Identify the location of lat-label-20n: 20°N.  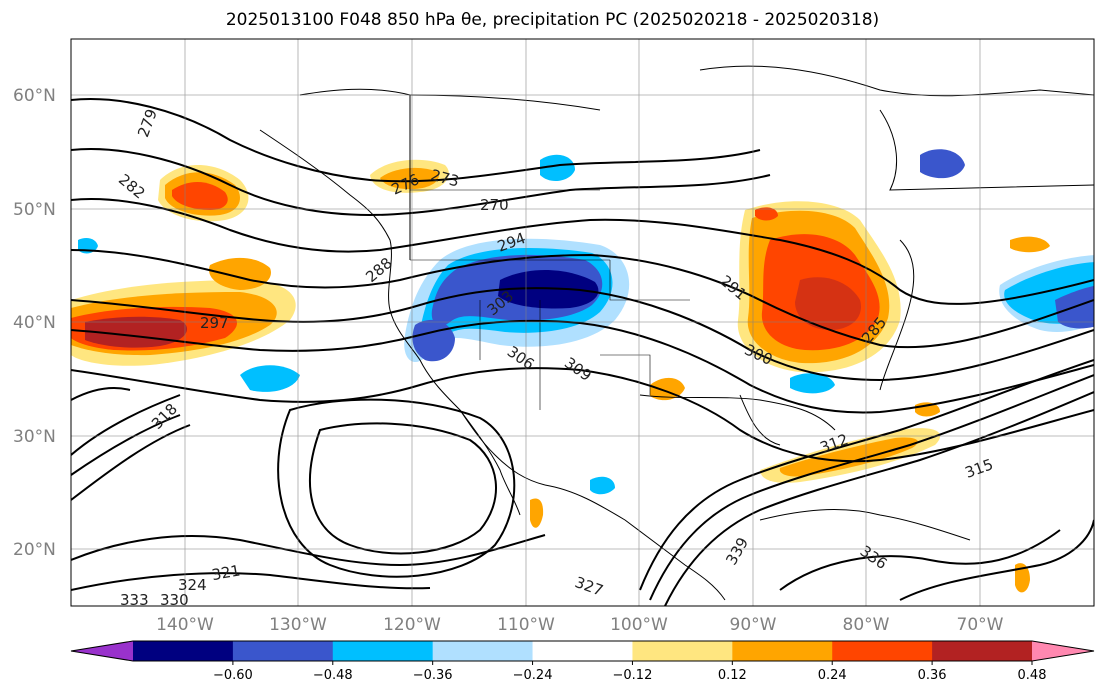
(34, 550).